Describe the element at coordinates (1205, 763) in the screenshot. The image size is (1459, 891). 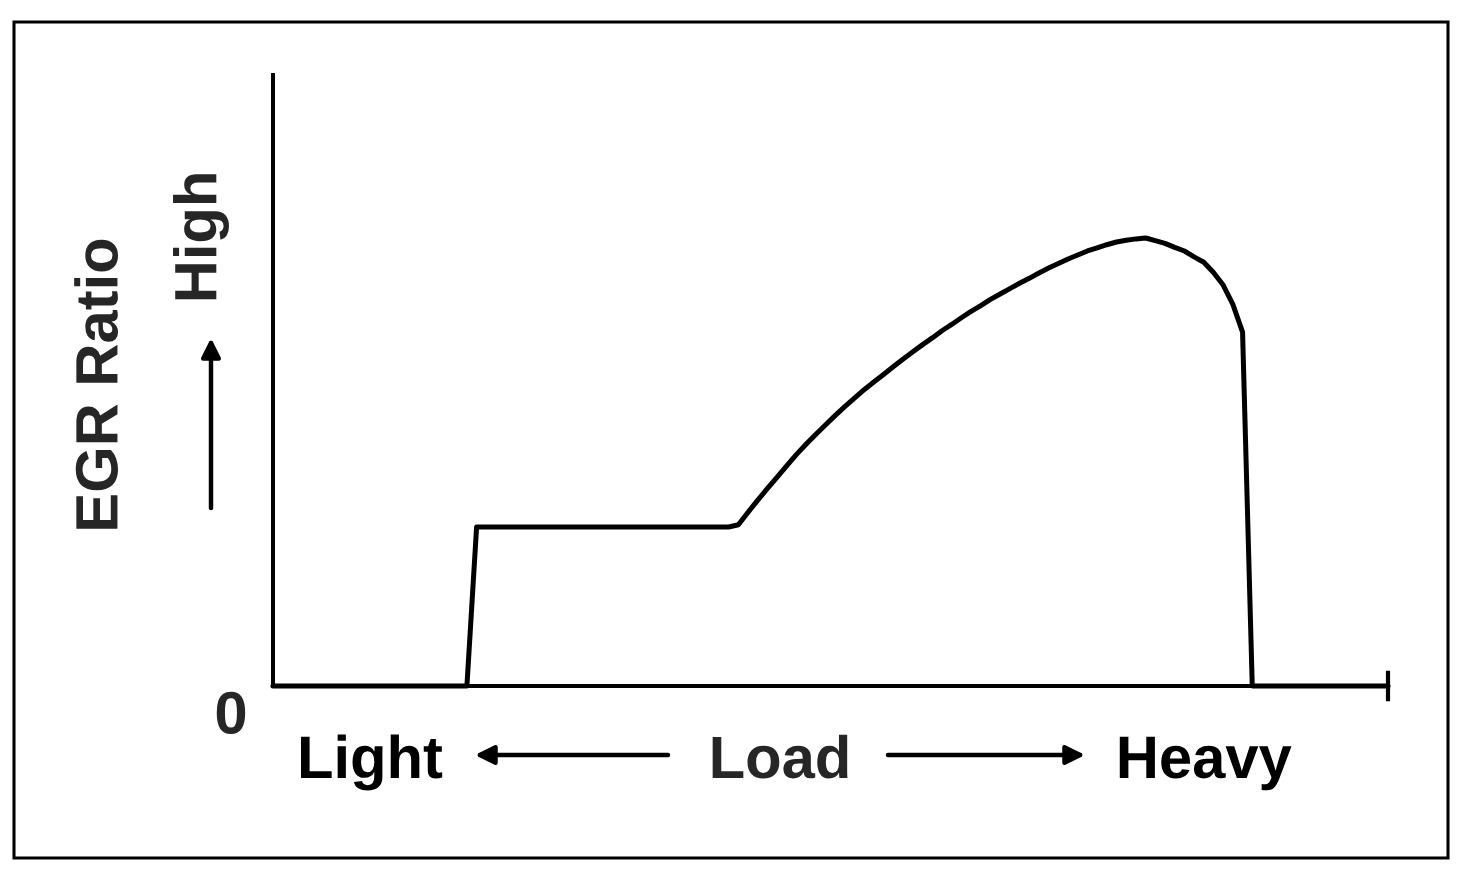
I see `x-tick-label: Heavy` at that location.